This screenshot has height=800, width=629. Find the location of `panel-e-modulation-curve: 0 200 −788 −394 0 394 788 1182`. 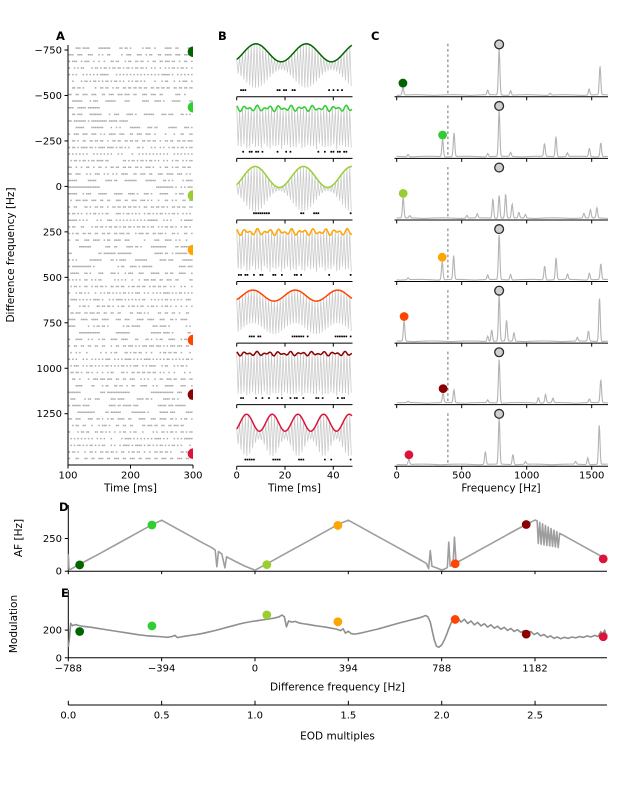

panel-e-modulation-curve: 0 200 −788 −394 0 394 788 1182 is located at coordinates (325, 632).